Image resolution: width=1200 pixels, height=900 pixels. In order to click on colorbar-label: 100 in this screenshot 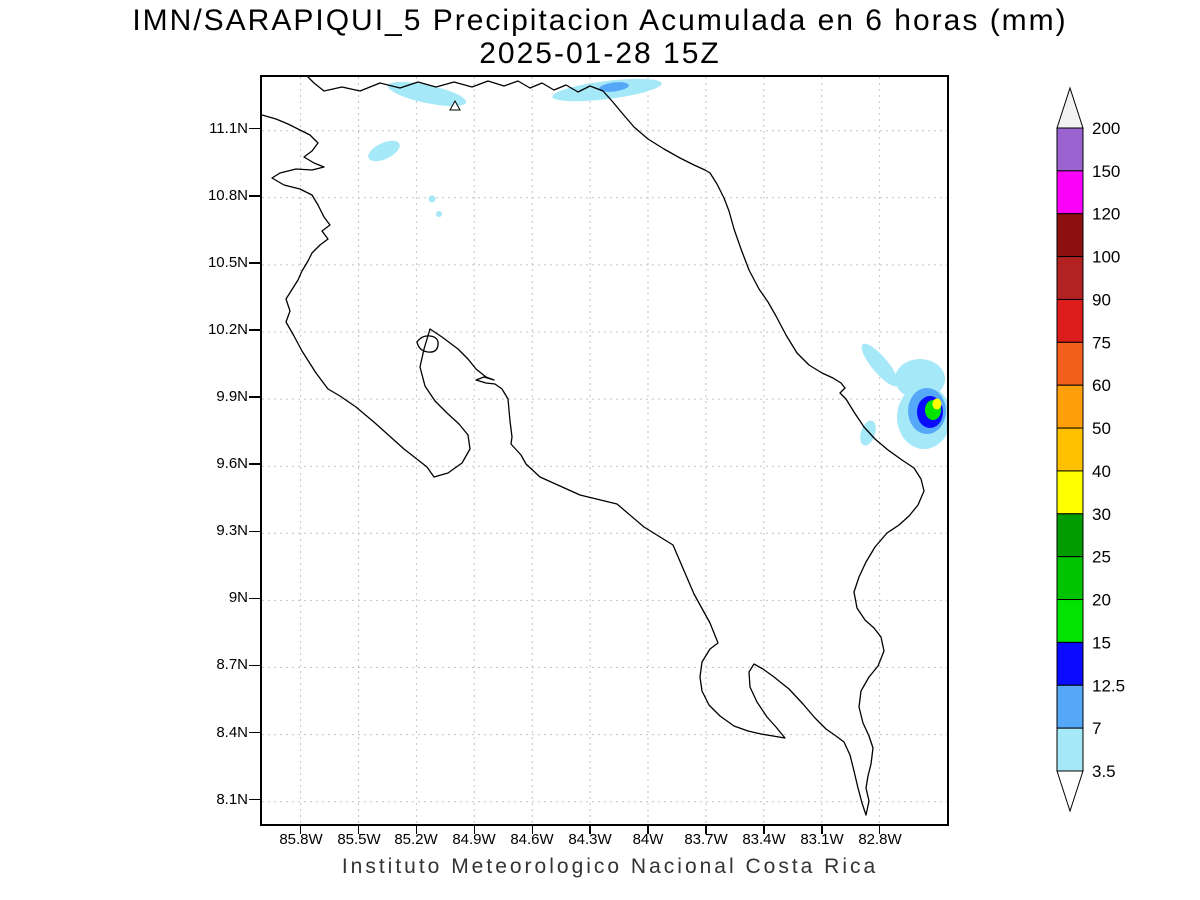, I will do `click(1106, 257)`.